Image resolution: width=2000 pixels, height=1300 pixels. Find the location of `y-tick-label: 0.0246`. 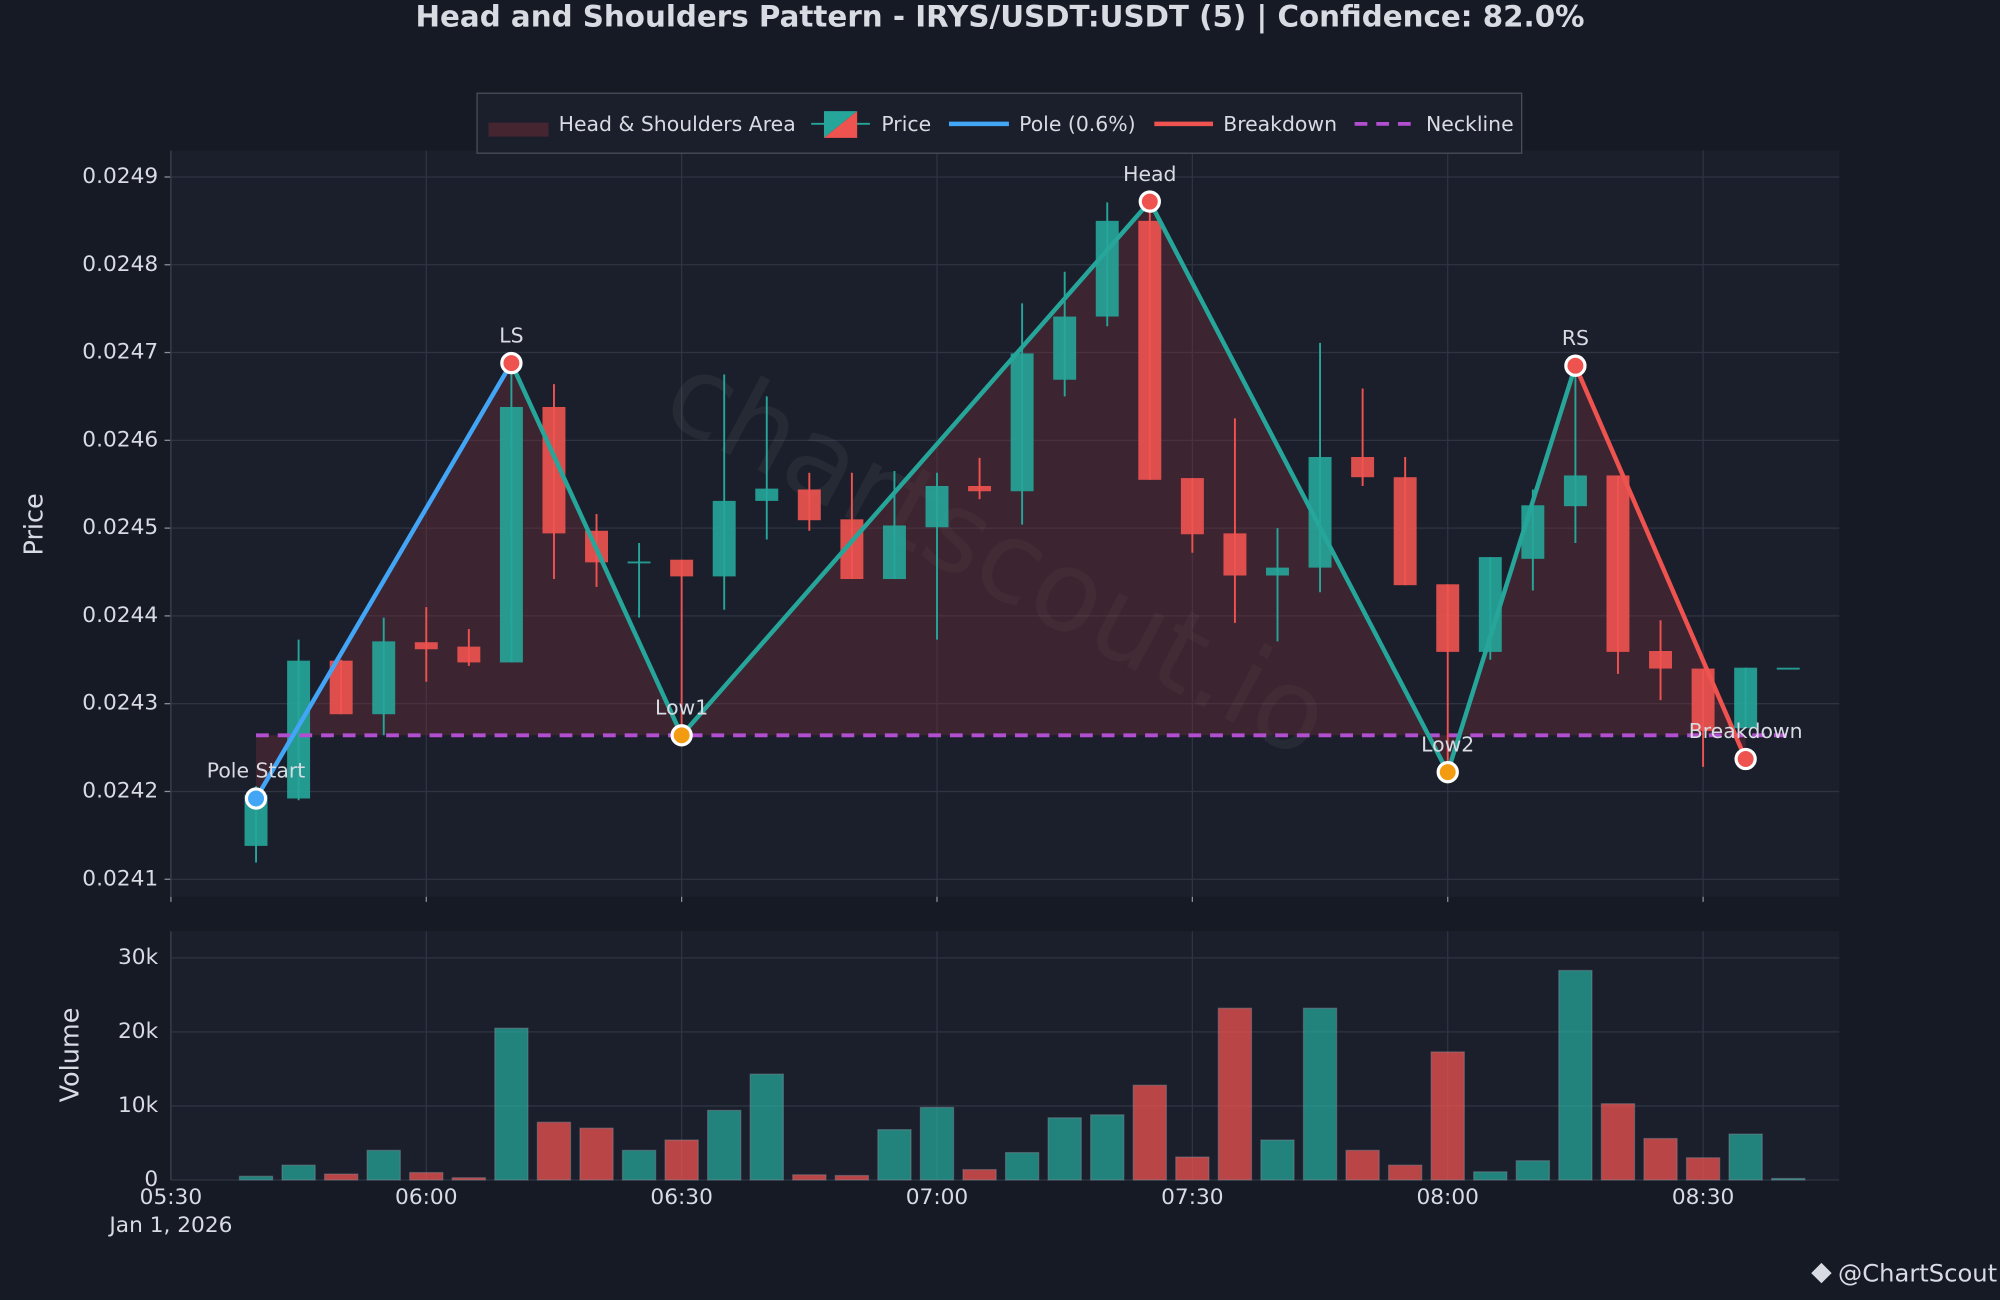

y-tick-label: 0.0246 is located at coordinates (120, 439).